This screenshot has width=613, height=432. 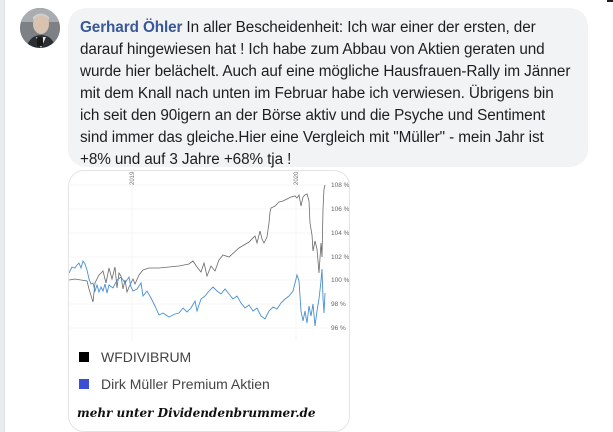 What do you see at coordinates (185, 383) in the screenshot?
I see `legend-label: Dirk Müller Premium Aktien` at bounding box center [185, 383].